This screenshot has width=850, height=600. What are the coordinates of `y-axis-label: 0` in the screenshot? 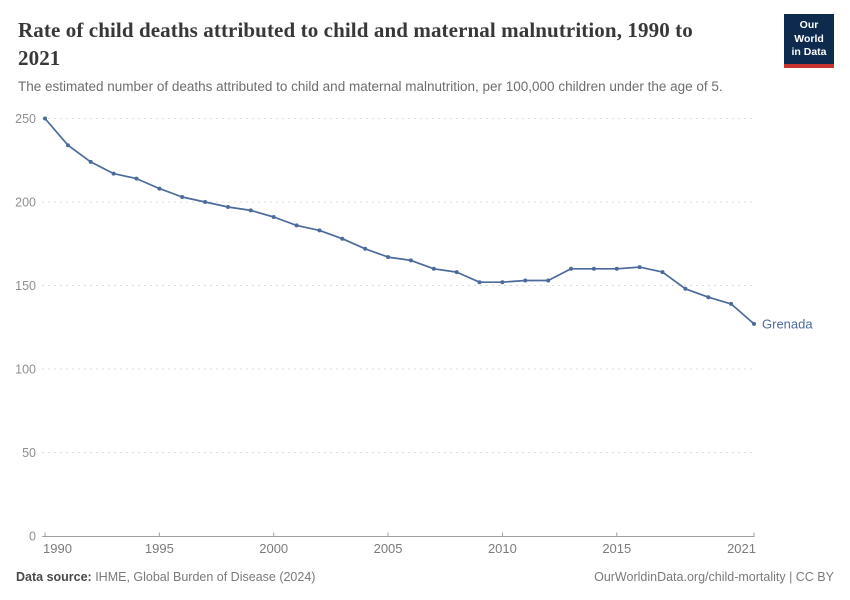 It's located at (32, 537).